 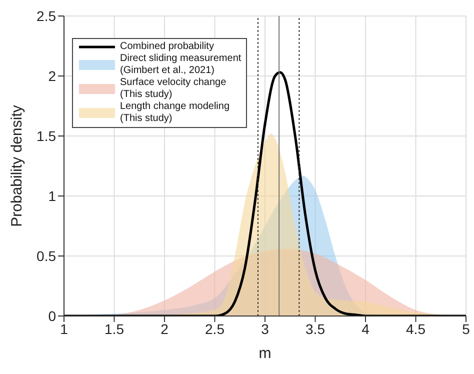 I want to click on y-tick-label: 2, so click(x=52, y=76).